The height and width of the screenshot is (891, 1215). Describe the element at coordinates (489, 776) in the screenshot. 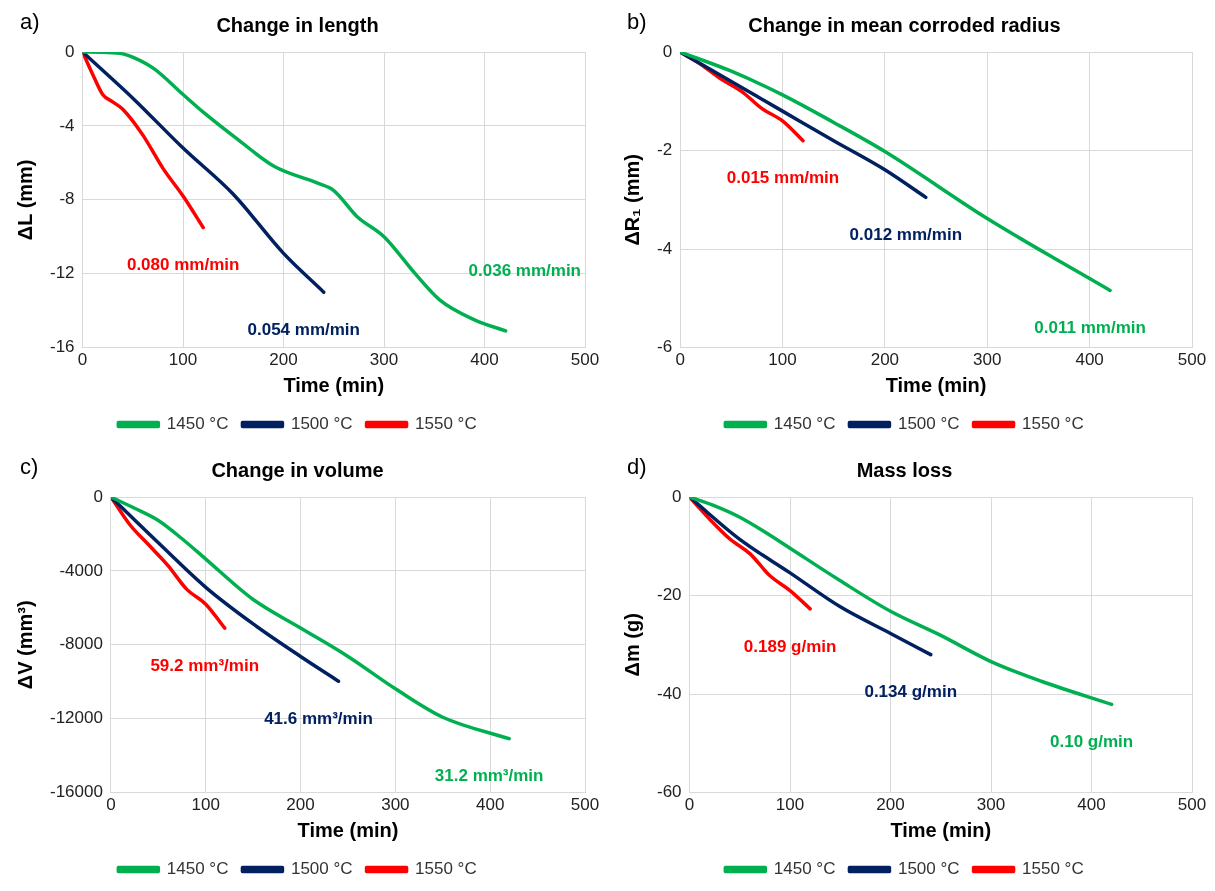

I see `annotation: 31.2 mm³/min` at that location.